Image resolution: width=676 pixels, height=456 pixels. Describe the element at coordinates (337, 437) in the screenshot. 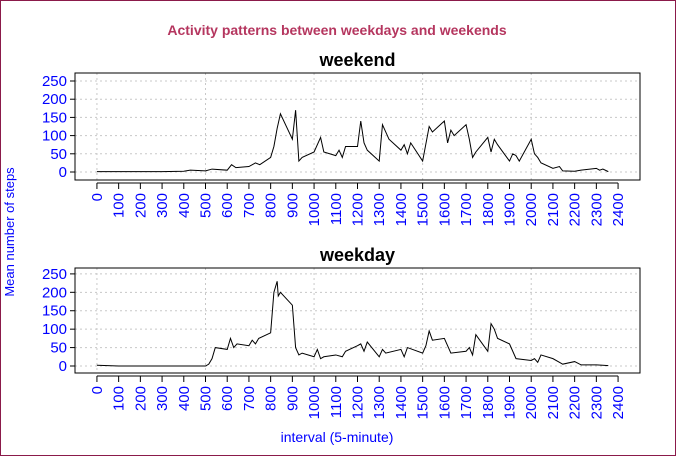

I see `x-axis-label: interval (5-minute)` at that location.